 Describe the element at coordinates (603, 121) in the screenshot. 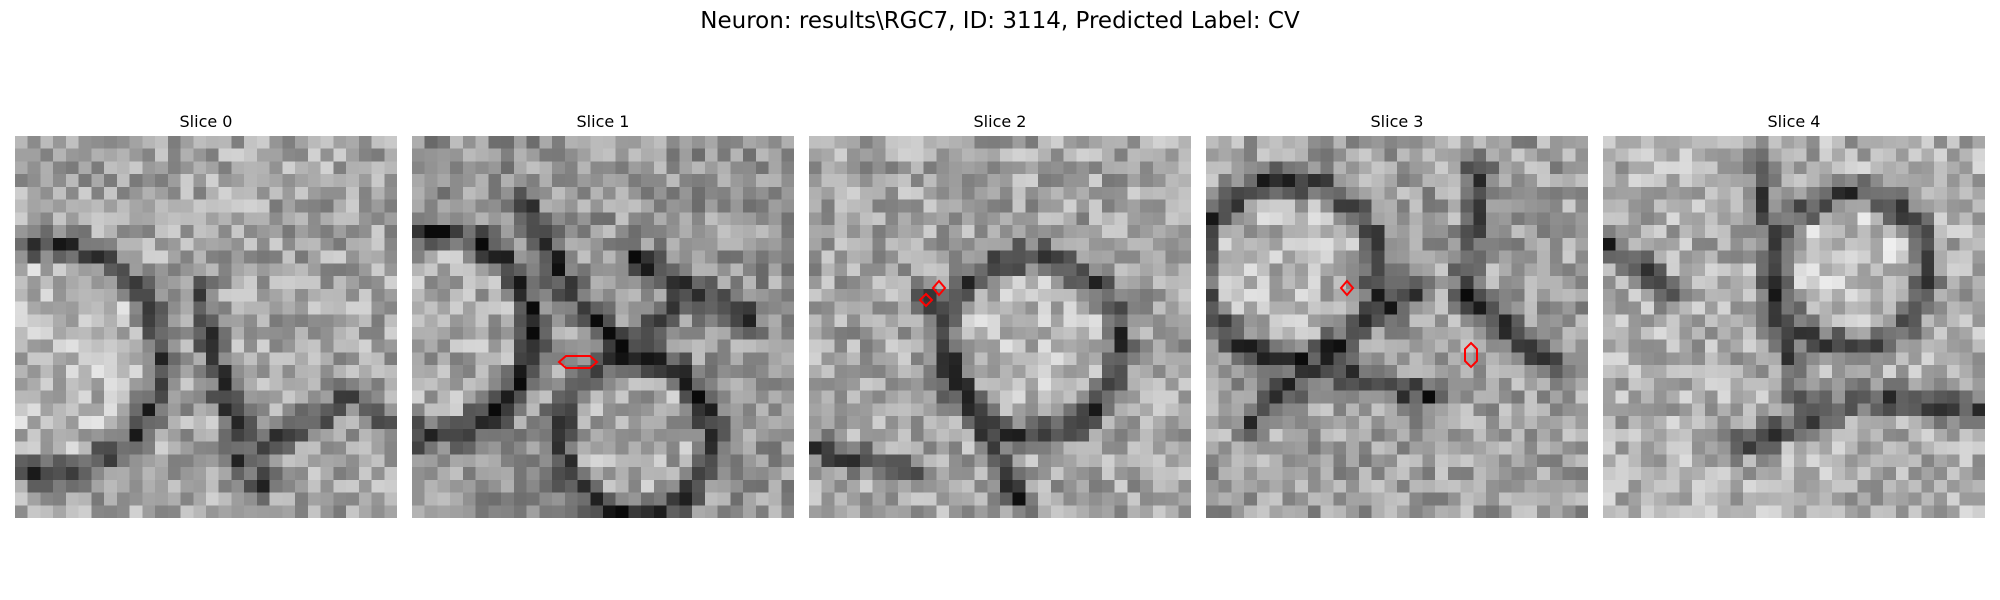

I see `slice-title: Slice 1` at that location.